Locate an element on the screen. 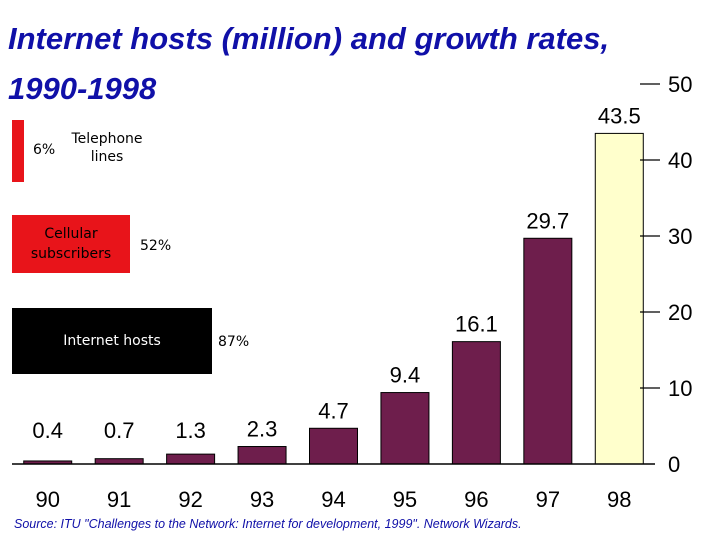 The height and width of the screenshot is (540, 720). growth-legend-bars is located at coordinates (112, 247).